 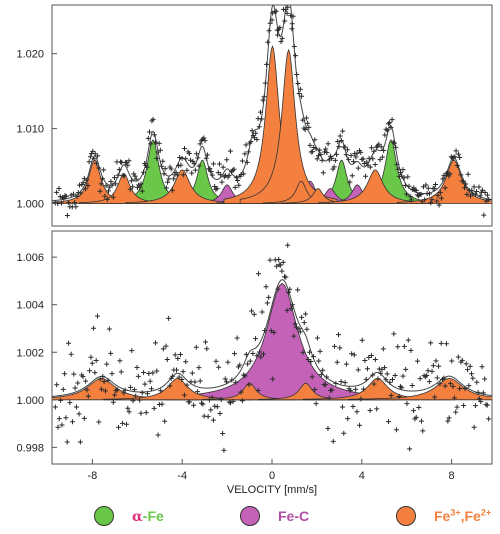 What do you see at coordinates (30, 258) in the screenshot?
I see `y-tick-label: 1.006` at bounding box center [30, 258].